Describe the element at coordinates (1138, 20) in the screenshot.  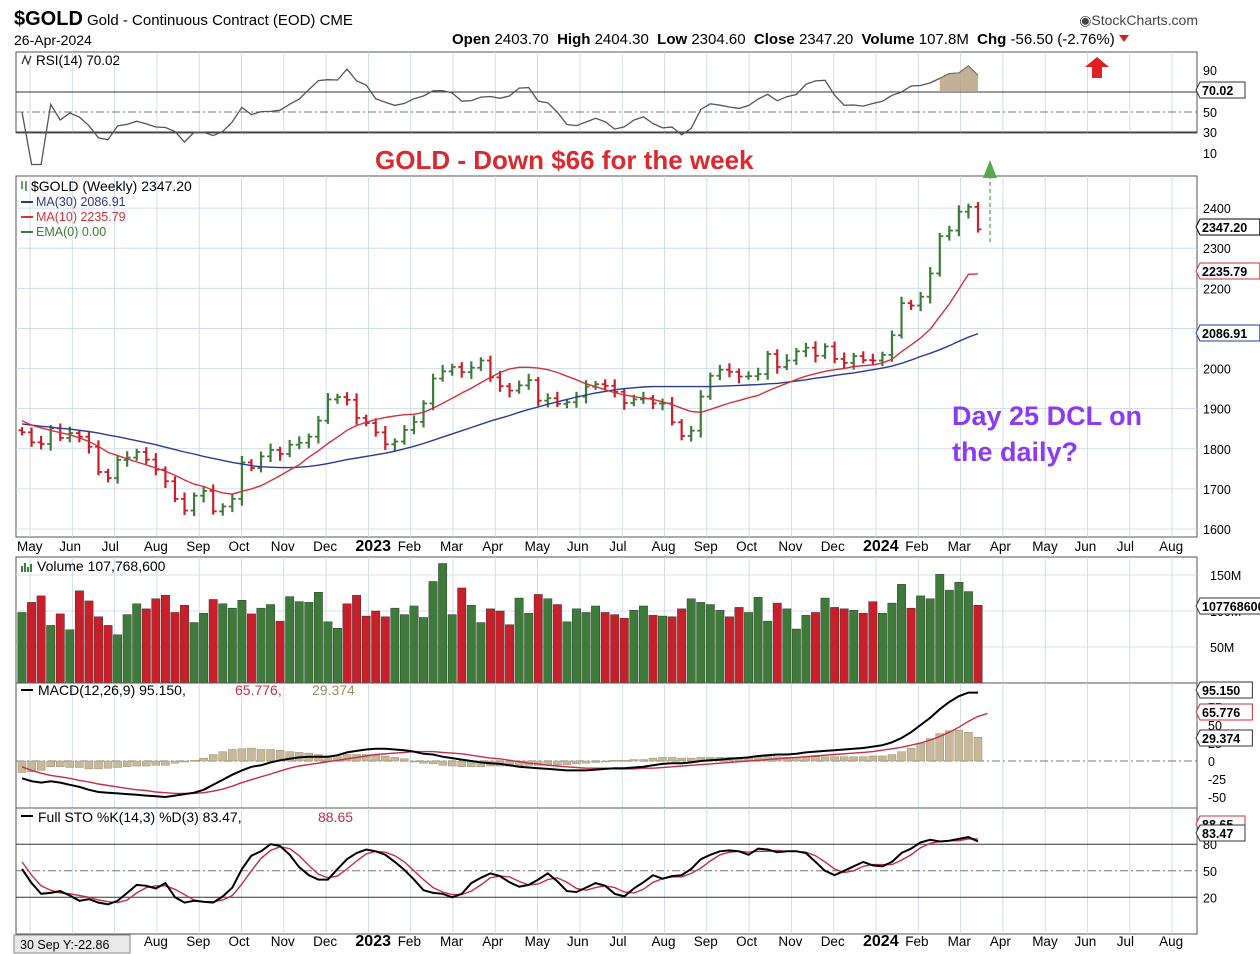
I see `brand-logo: ◉StockCharts.com` at that location.